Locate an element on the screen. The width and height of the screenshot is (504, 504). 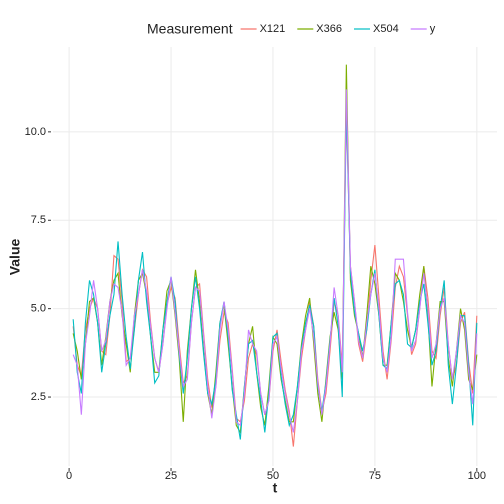
x-tick-label: 100 is located at coordinates (477, 476).